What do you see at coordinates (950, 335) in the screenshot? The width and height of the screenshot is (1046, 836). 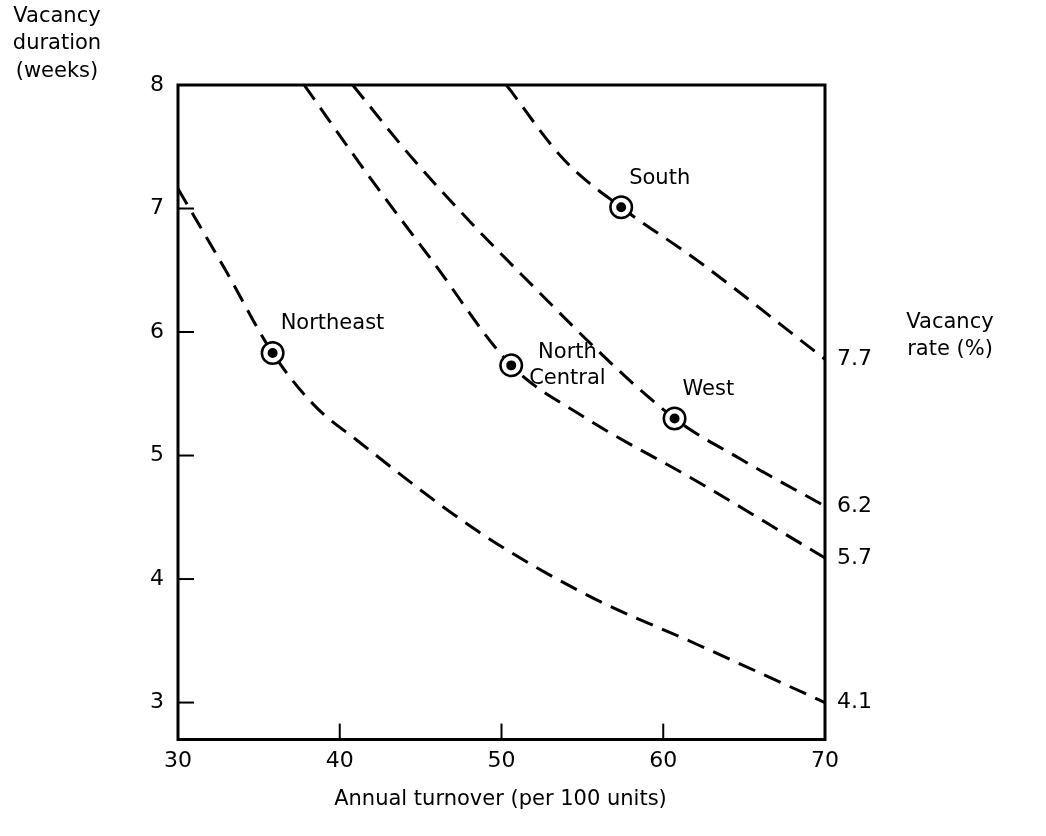 I see `y2-axis-title: Vacancy rate (%)` at bounding box center [950, 335].